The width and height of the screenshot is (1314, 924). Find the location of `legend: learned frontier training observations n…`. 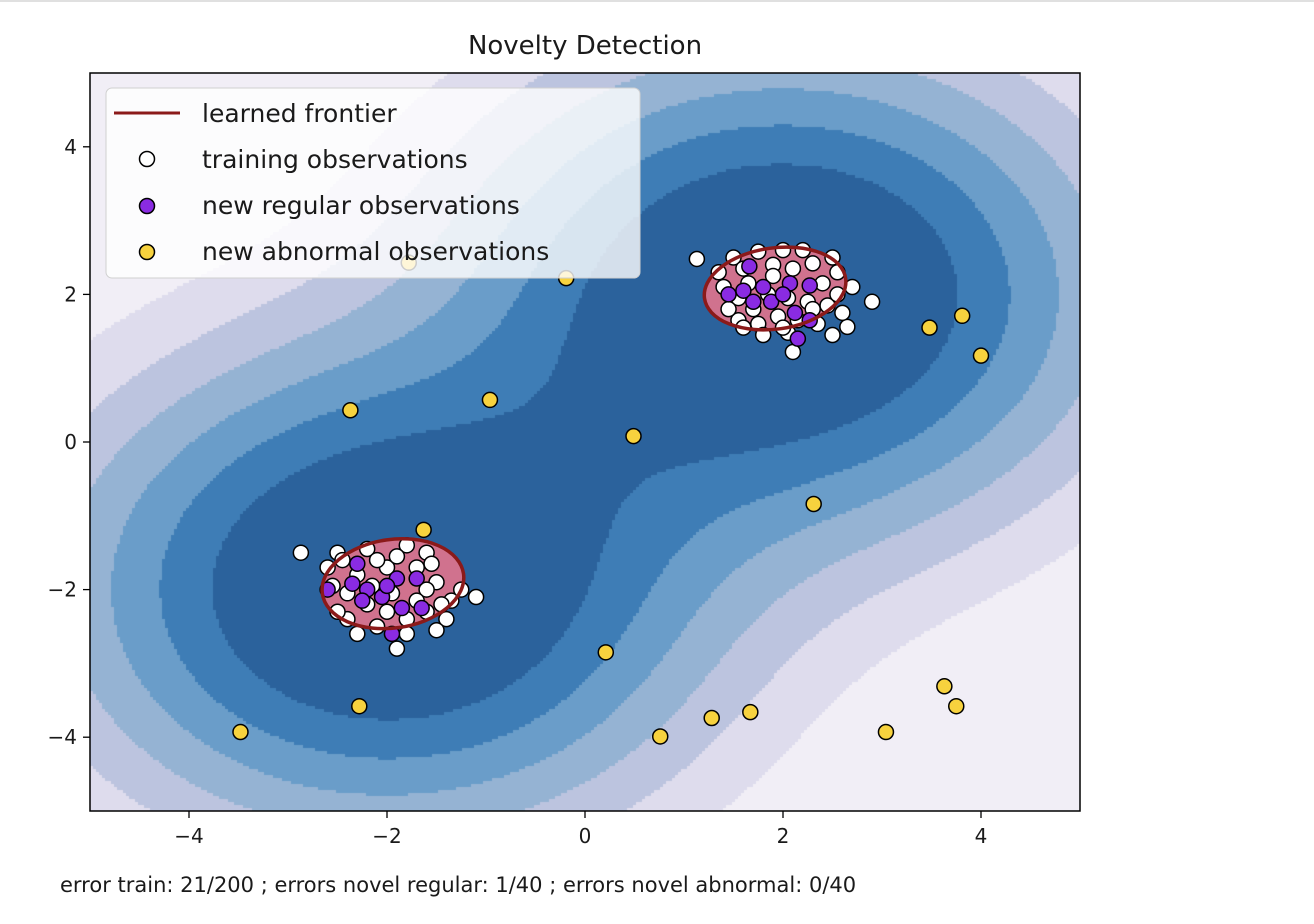

legend: learned frontier training observations n… is located at coordinates (373, 183).